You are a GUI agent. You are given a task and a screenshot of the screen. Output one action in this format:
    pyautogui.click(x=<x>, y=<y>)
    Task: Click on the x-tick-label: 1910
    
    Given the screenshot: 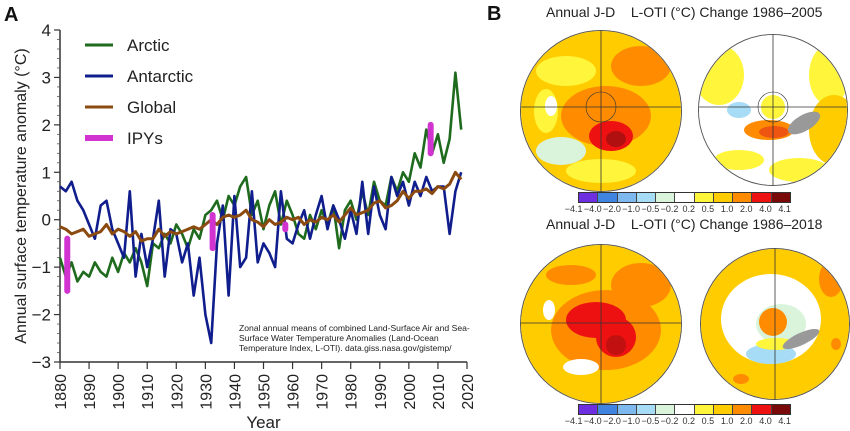 What is the action you would take?
    pyautogui.click(x=148, y=392)
    